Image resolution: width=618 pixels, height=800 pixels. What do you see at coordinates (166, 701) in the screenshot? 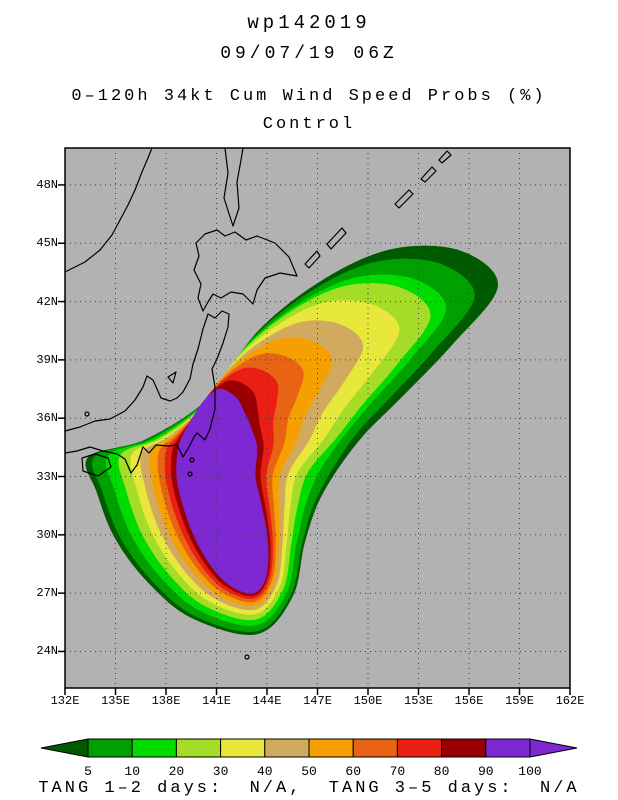
I see `lon-tick-label: 138E` at bounding box center [166, 701].